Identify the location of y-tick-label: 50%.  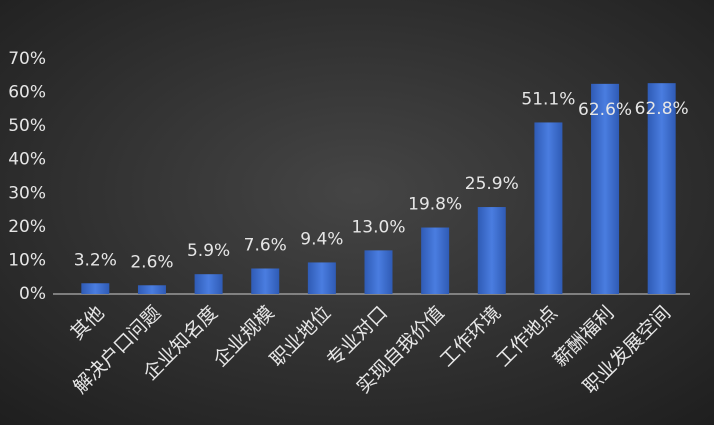
(27, 126).